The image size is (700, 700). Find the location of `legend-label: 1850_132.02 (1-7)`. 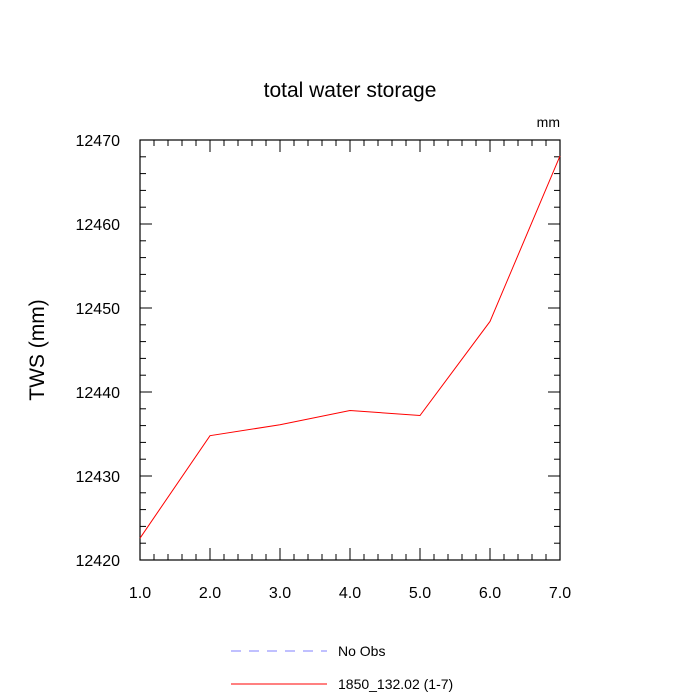

legend-label: 1850_132.02 (1-7) is located at coordinates (395, 684).